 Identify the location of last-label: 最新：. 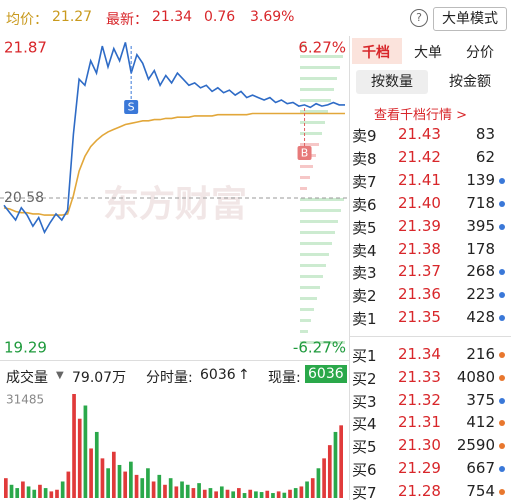
(127, 20).